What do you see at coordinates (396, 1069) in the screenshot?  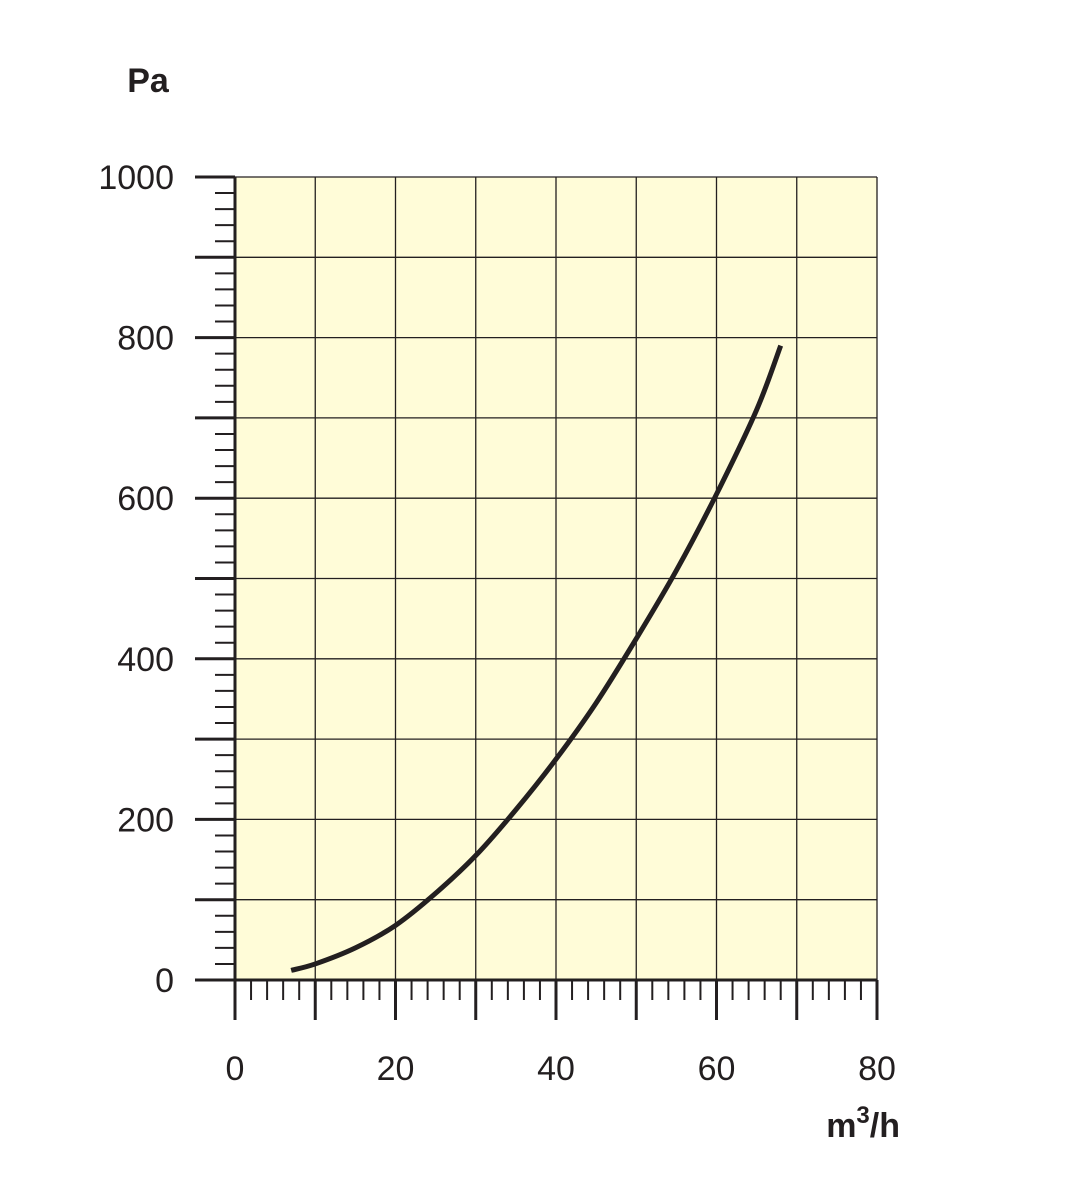 I see `x-tick-label: 20` at bounding box center [396, 1069].